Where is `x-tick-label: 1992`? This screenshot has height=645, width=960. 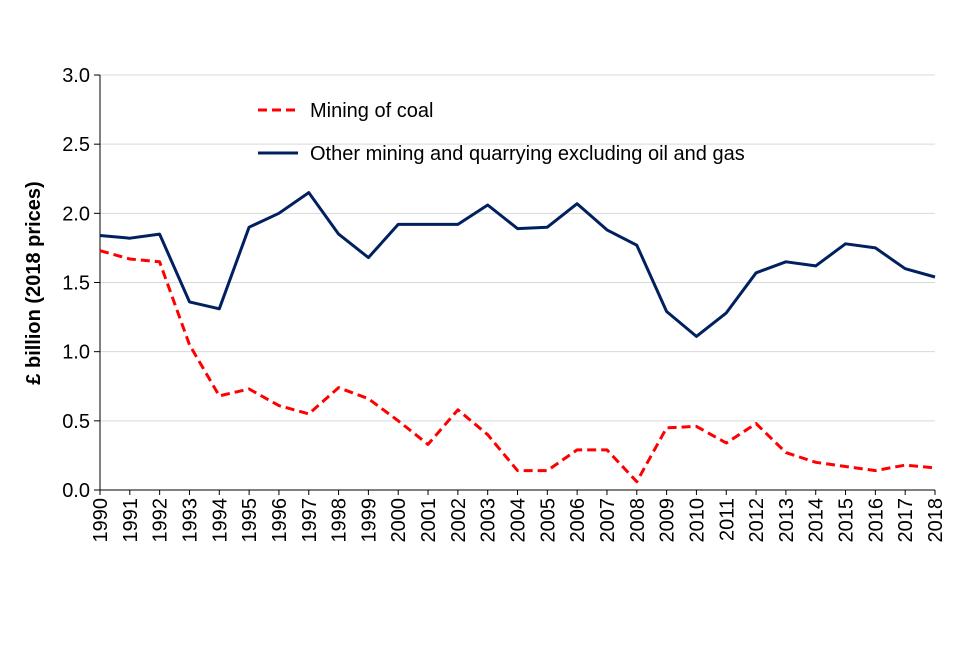 x-tick-label: 1992 is located at coordinates (161, 520).